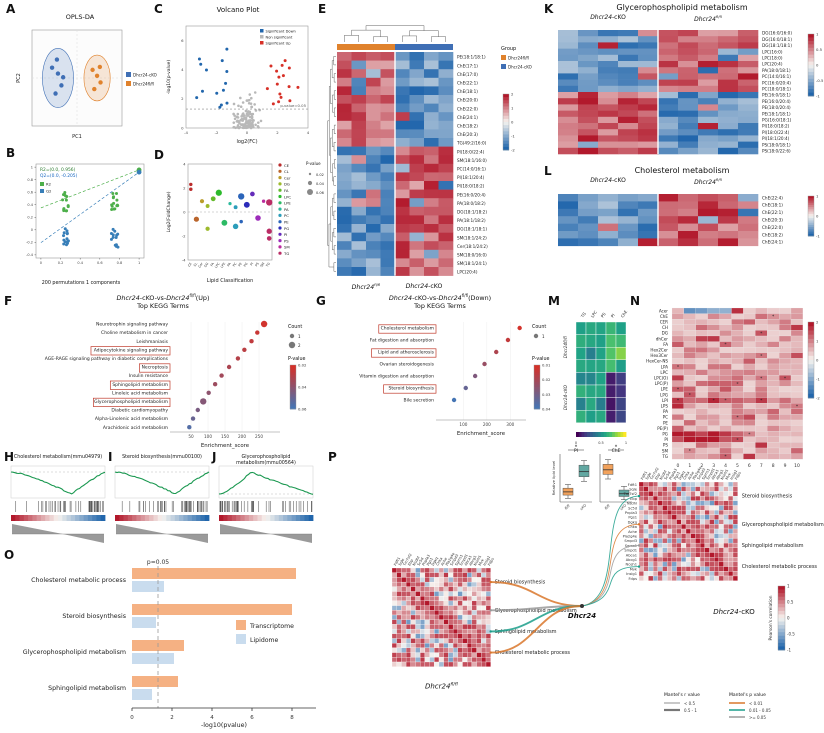 This screenshot has height=733, width=824. I want to click on svg-label: FA, so click(665, 344).